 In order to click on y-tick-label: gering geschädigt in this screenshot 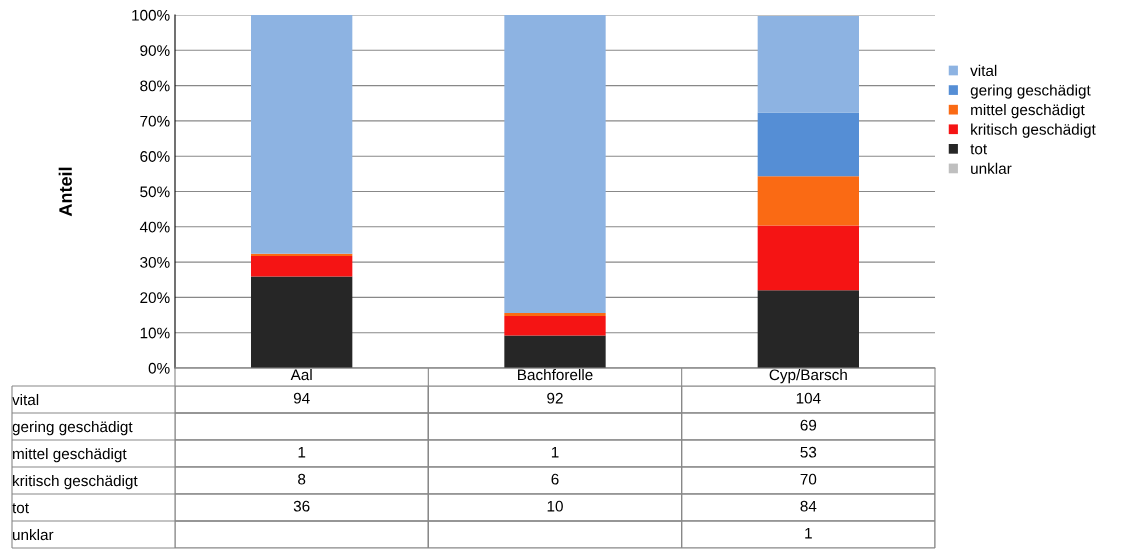, I will do `click(72, 428)`.